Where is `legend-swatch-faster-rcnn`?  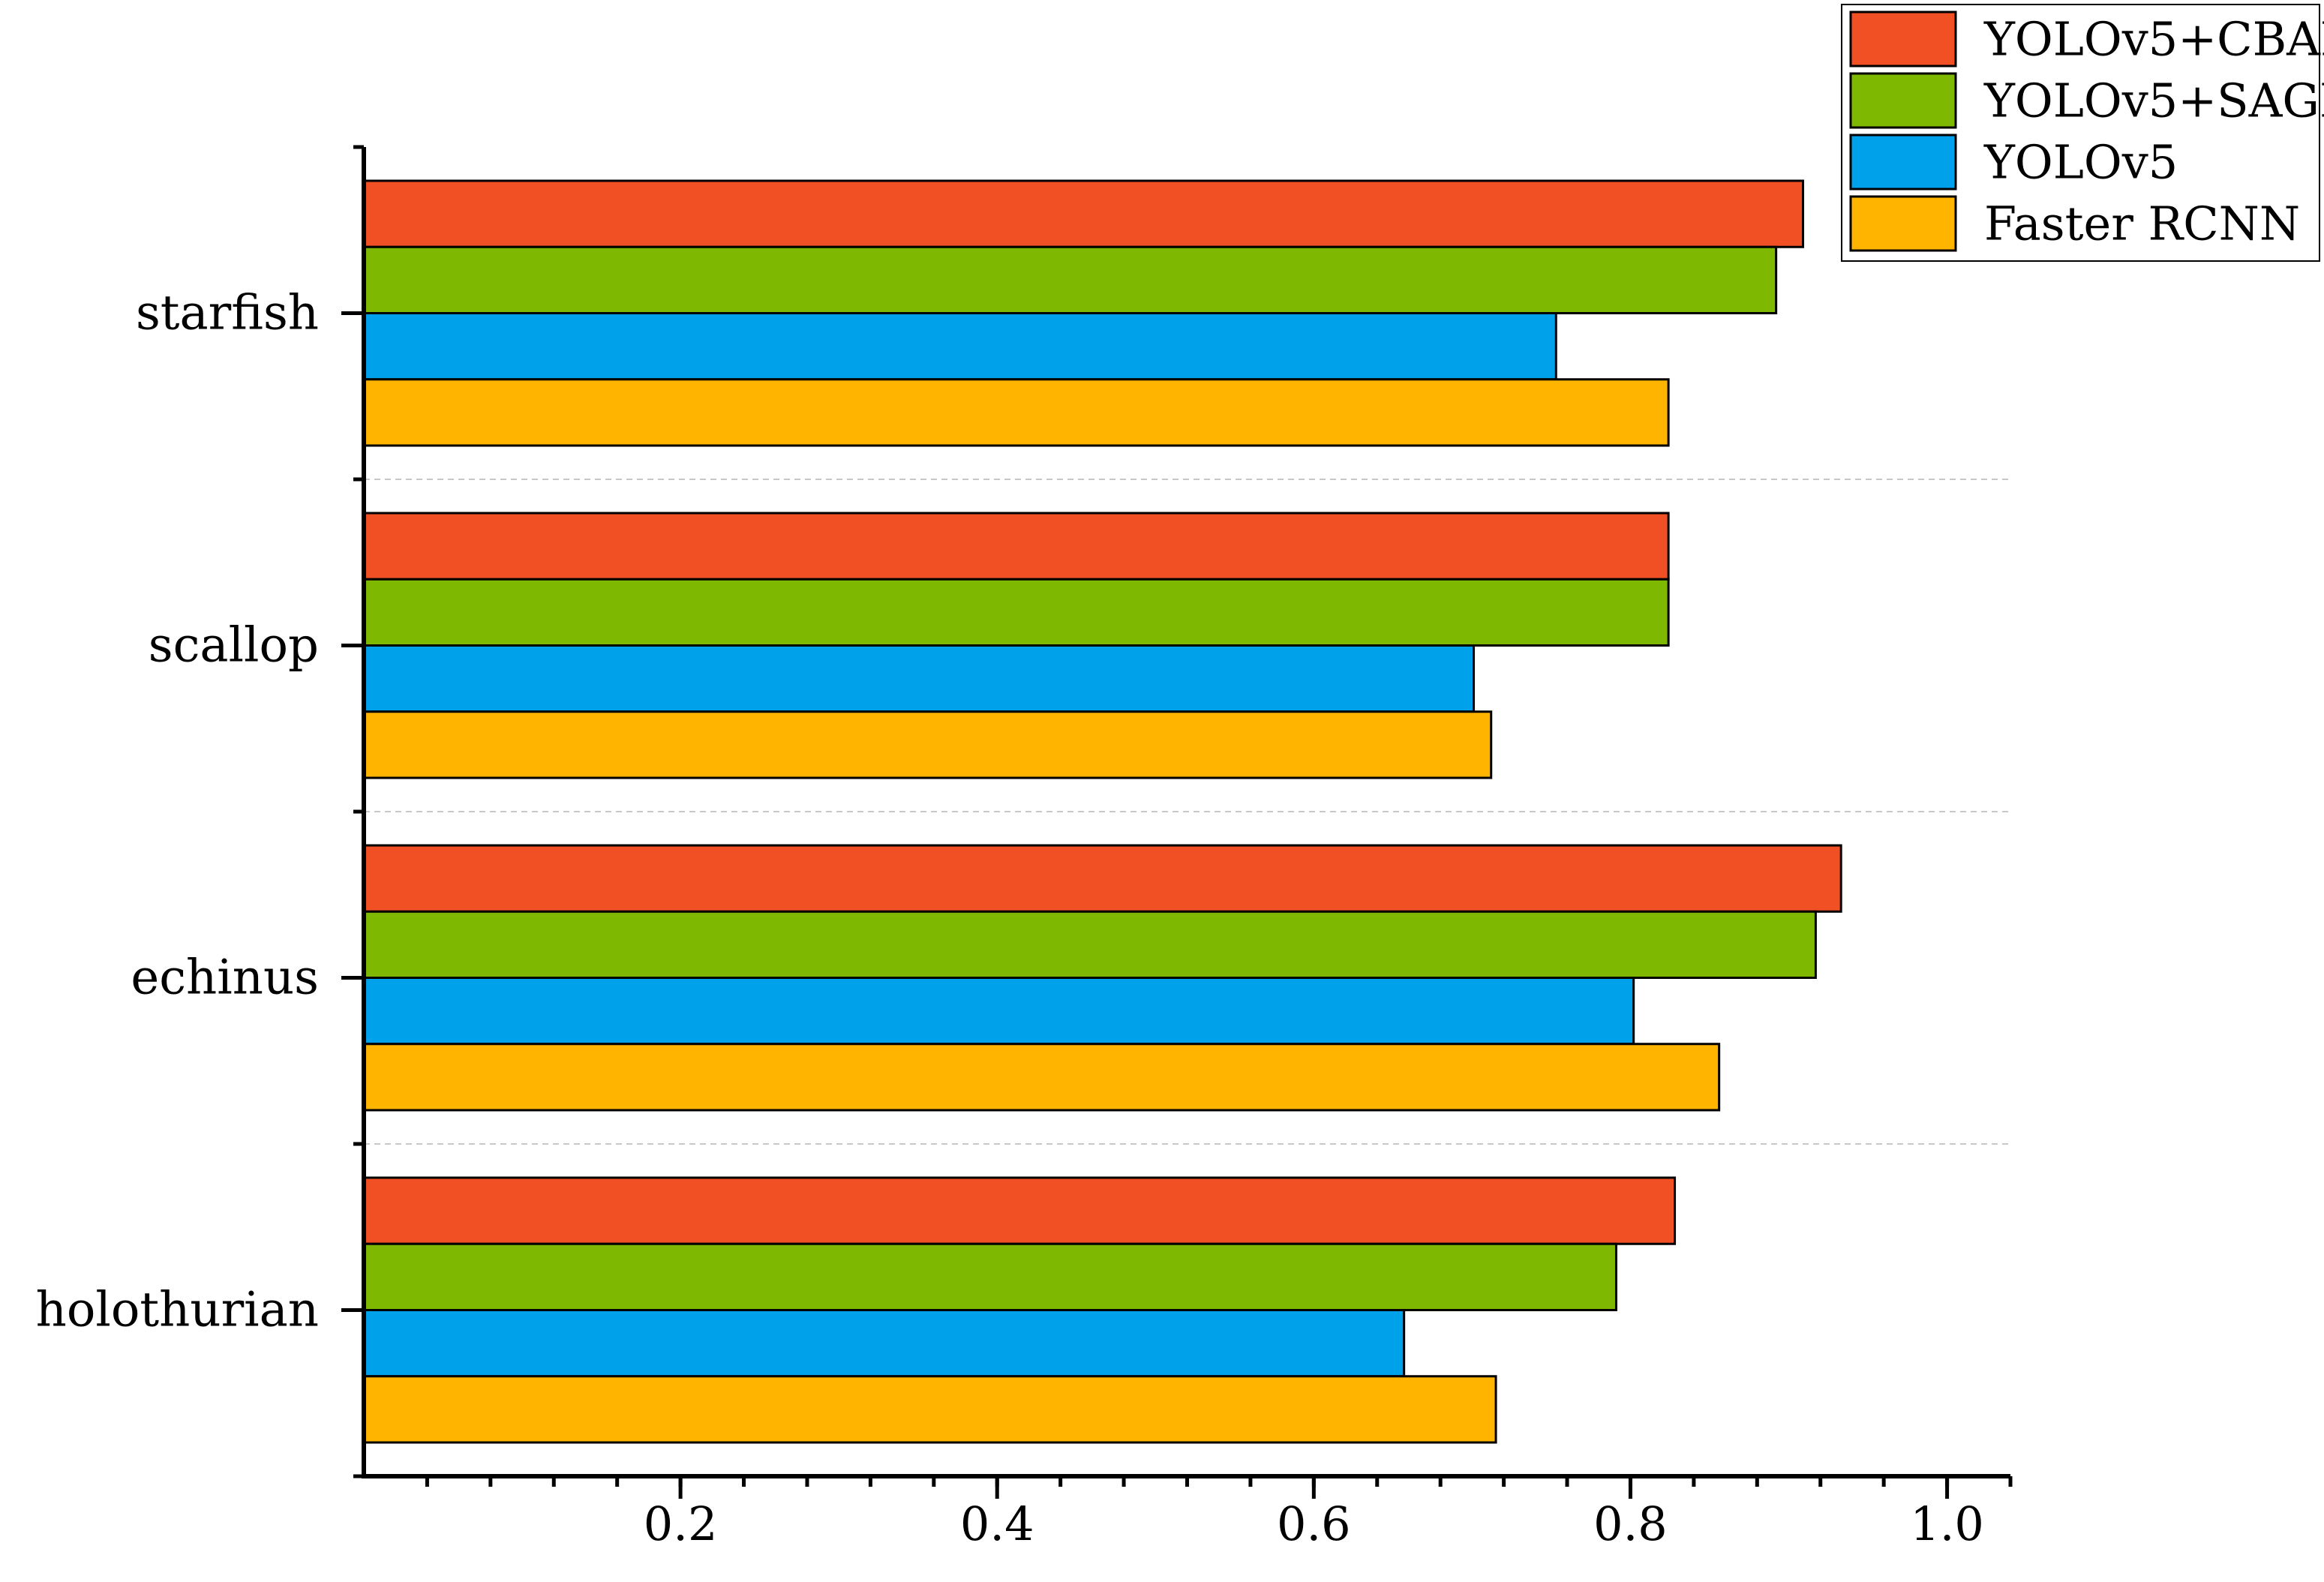 legend-swatch-faster-rcnn is located at coordinates (1903, 223).